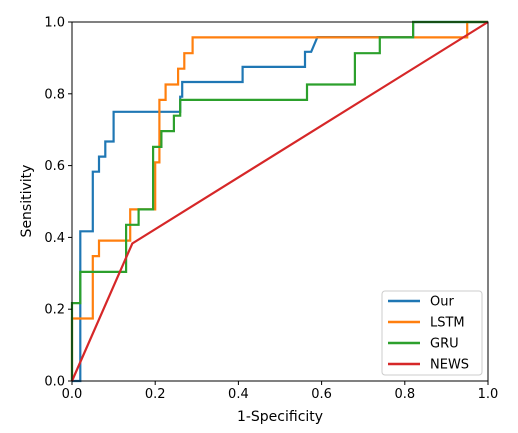  I want to click on legend-label-lstm: LSTM, so click(447, 323).